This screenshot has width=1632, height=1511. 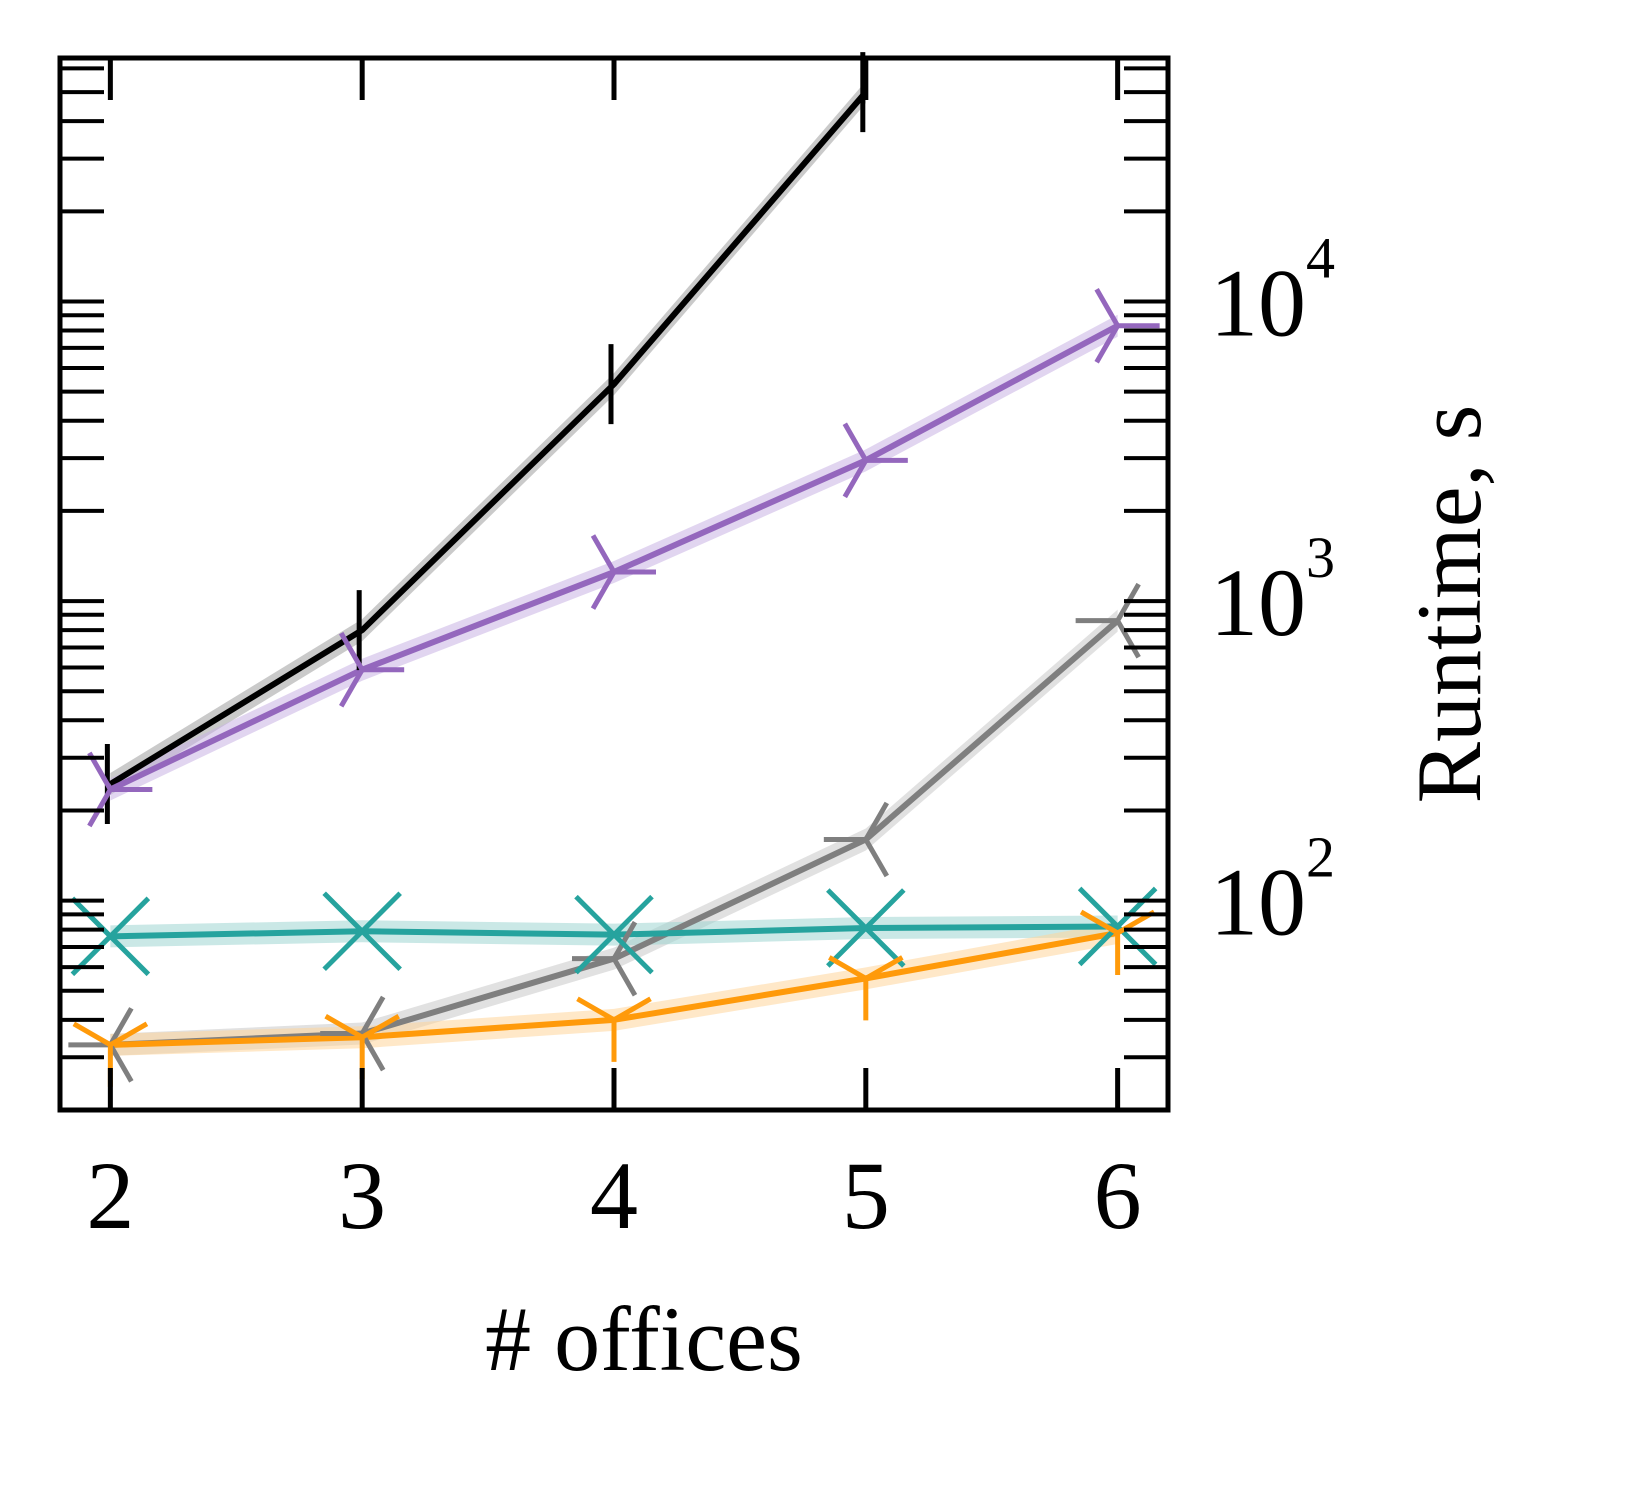 What do you see at coordinates (1449, 604) in the screenshot?
I see `y-axis-label: Runtime, s` at bounding box center [1449, 604].